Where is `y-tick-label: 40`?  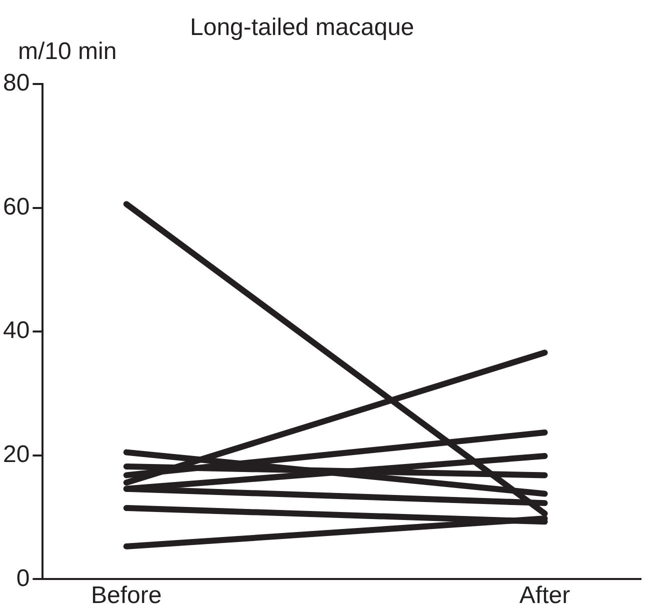 y-tick-label: 40 is located at coordinates (16, 330).